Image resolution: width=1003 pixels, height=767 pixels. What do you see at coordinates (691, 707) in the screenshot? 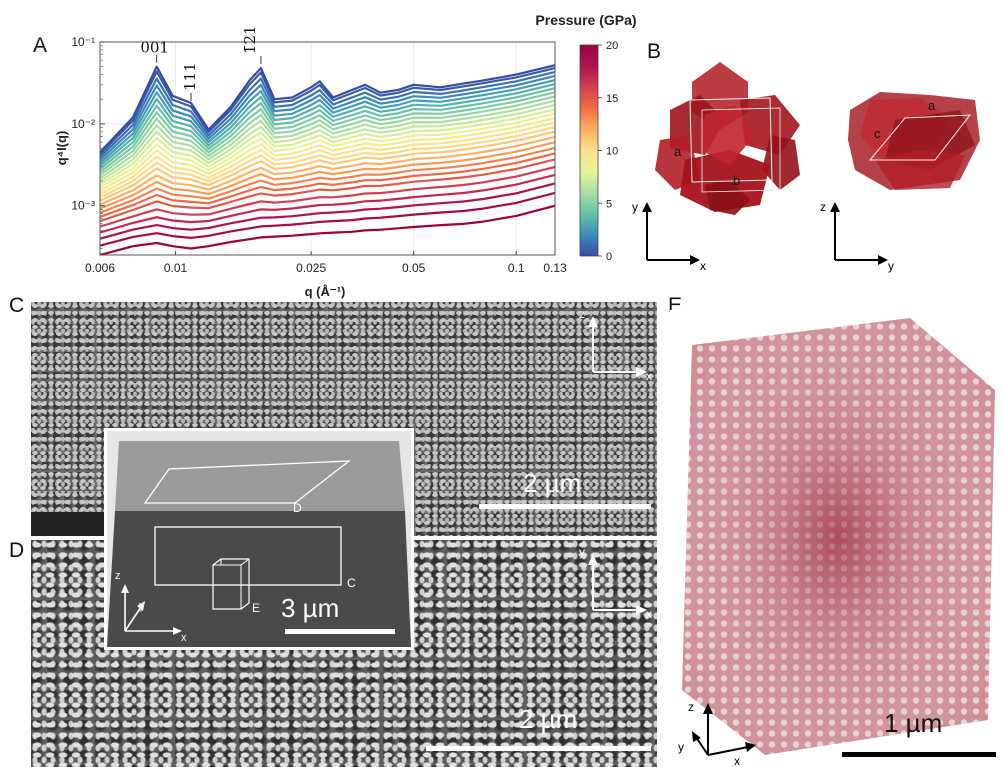
I see `axis-e-z: z` at bounding box center [691, 707].